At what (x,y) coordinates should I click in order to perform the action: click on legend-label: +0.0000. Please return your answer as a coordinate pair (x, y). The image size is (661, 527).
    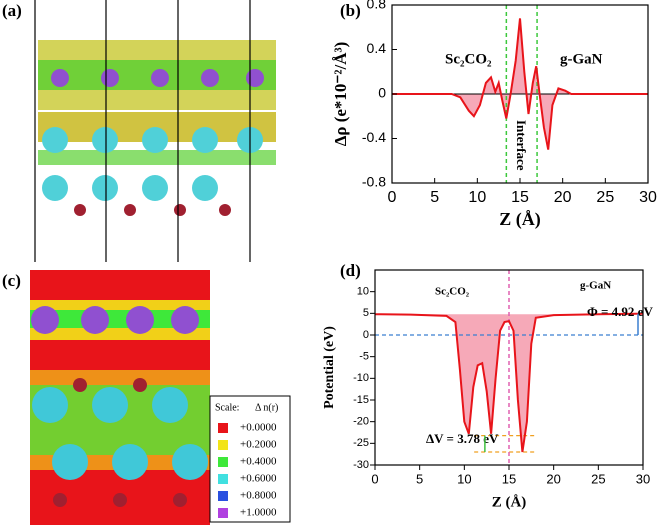
    Looking at the image, I should click on (258, 428).